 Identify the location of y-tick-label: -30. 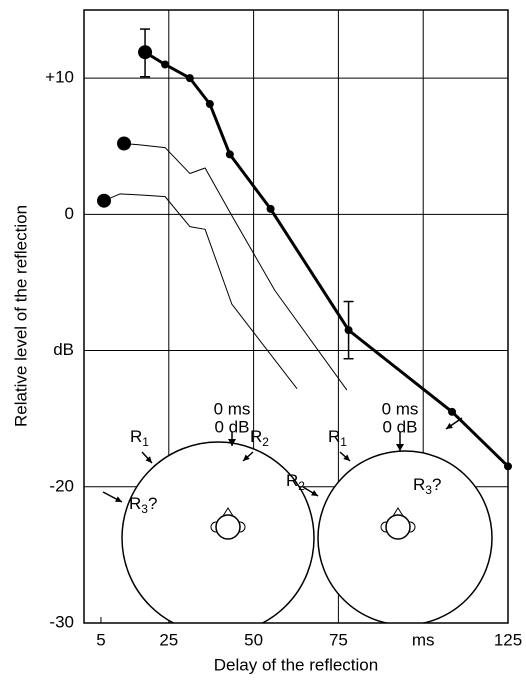
(61, 621).